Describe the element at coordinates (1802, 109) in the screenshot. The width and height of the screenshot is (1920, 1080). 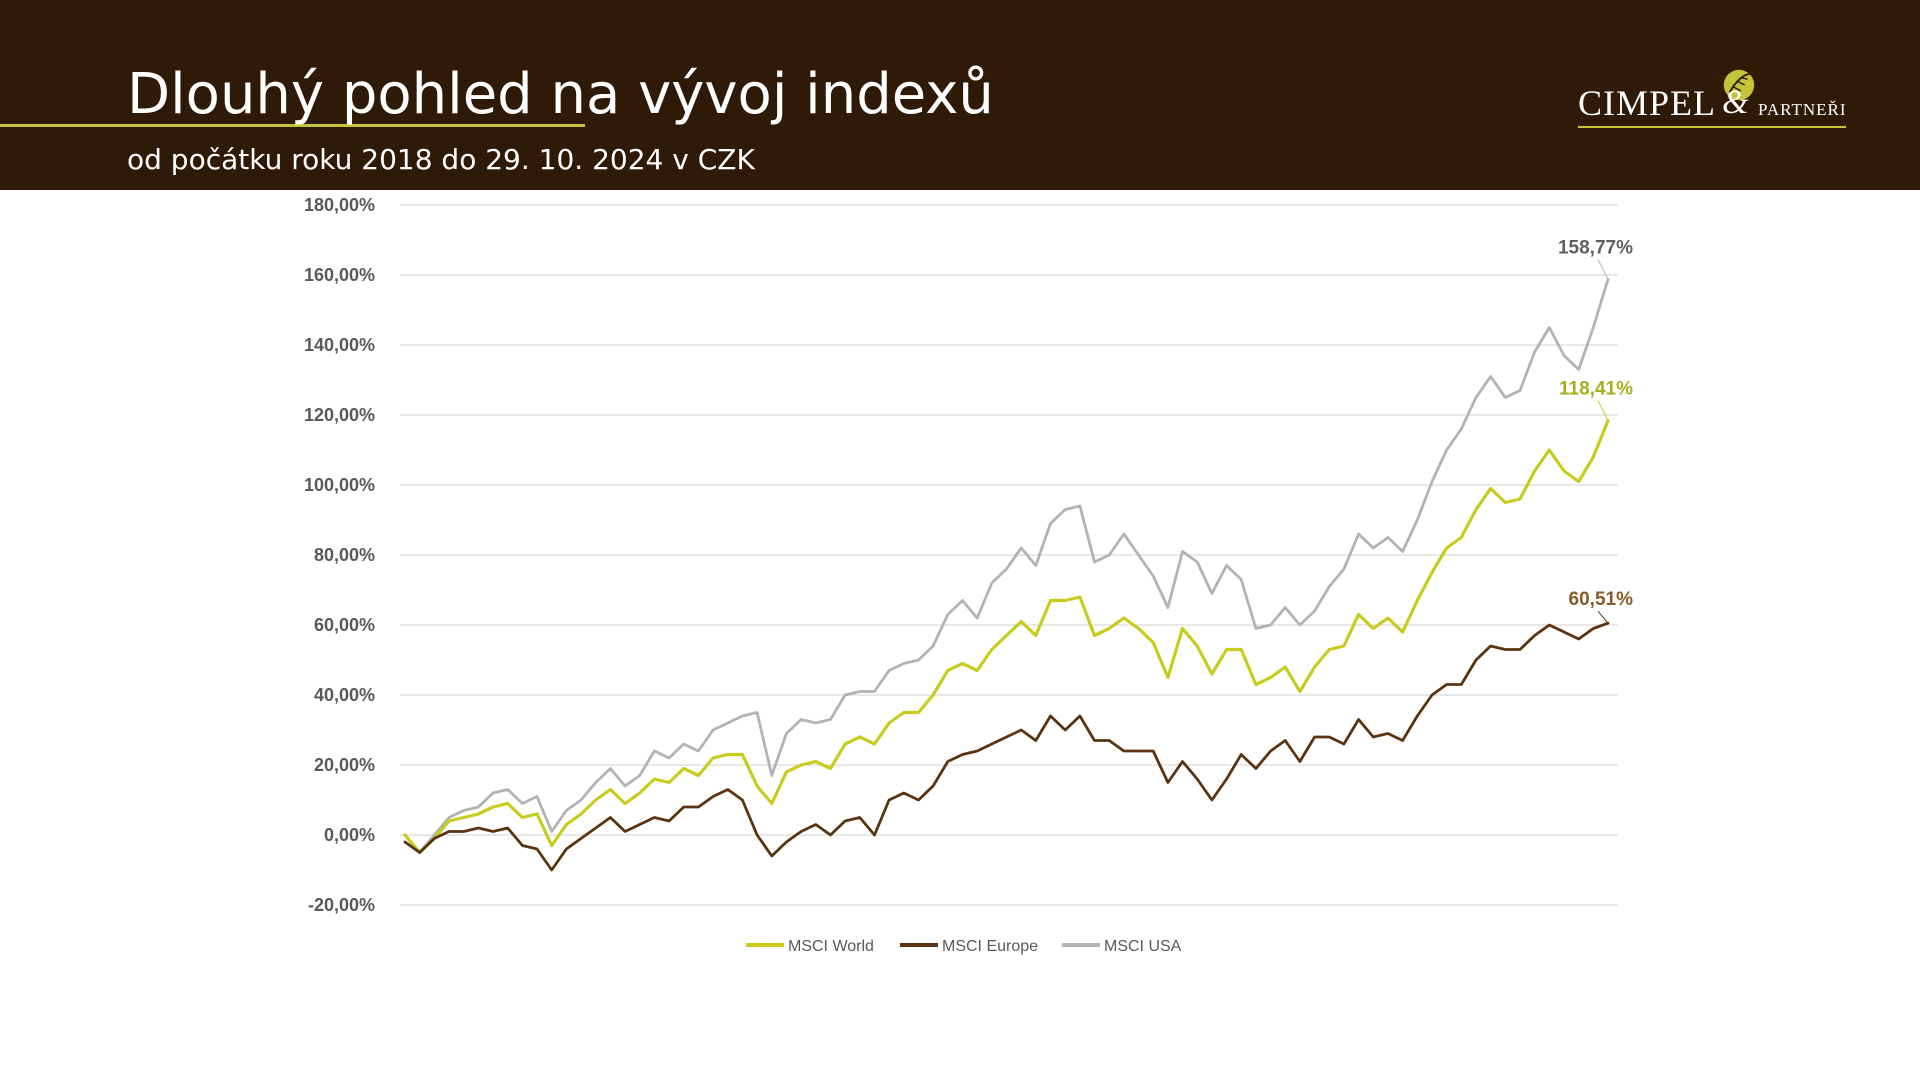
I see `logo-partners: PARTNEŘI` at that location.